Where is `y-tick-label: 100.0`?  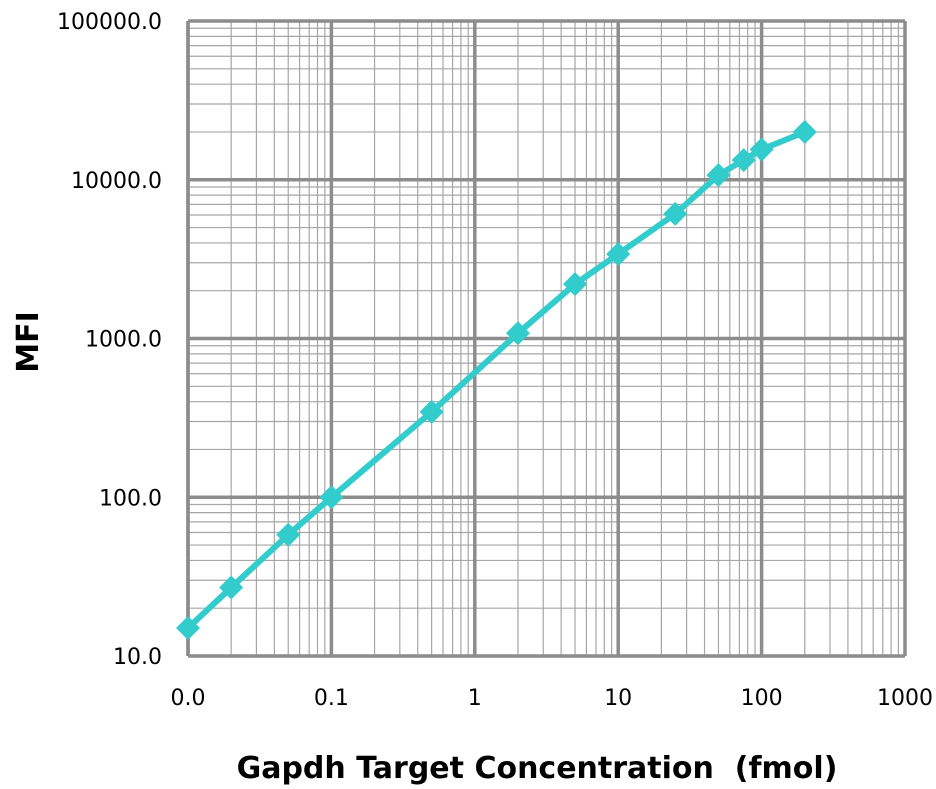 y-tick-label: 100.0 is located at coordinates (130, 498).